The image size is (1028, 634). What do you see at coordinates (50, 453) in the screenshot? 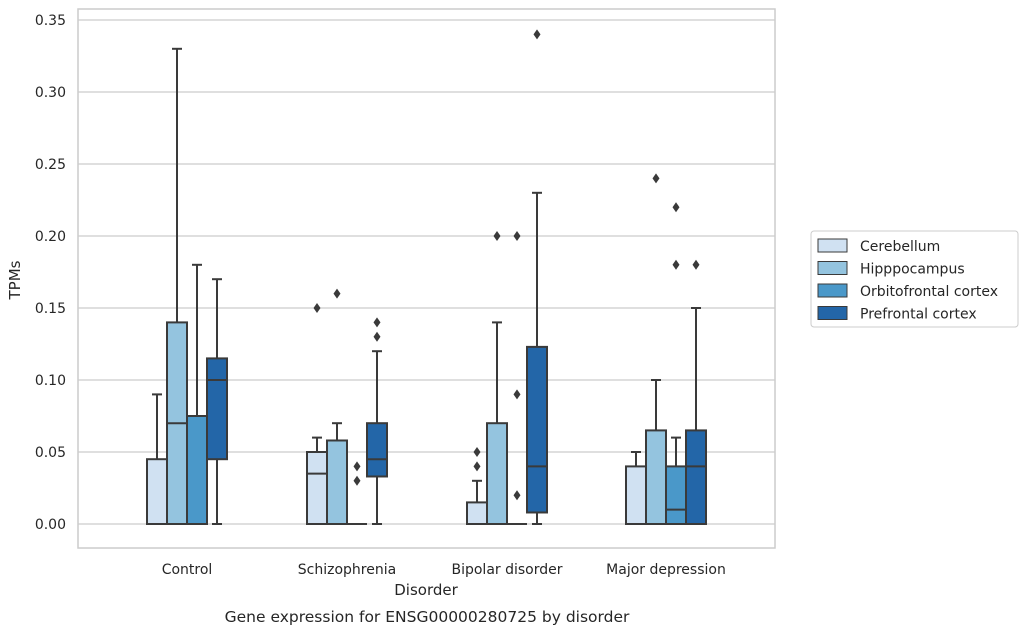
I see `y-tick-label: 0.05` at bounding box center [50, 453].